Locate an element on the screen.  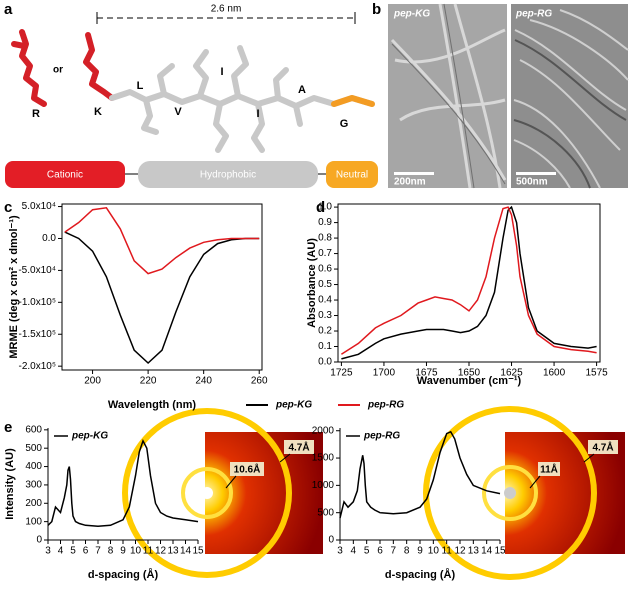
segment-label: Cationic is located at coordinates (65, 175).